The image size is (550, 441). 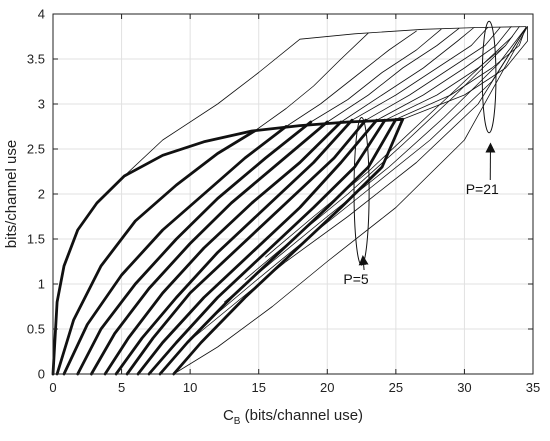 I want to click on y-tick-label: 0, so click(x=41, y=374).